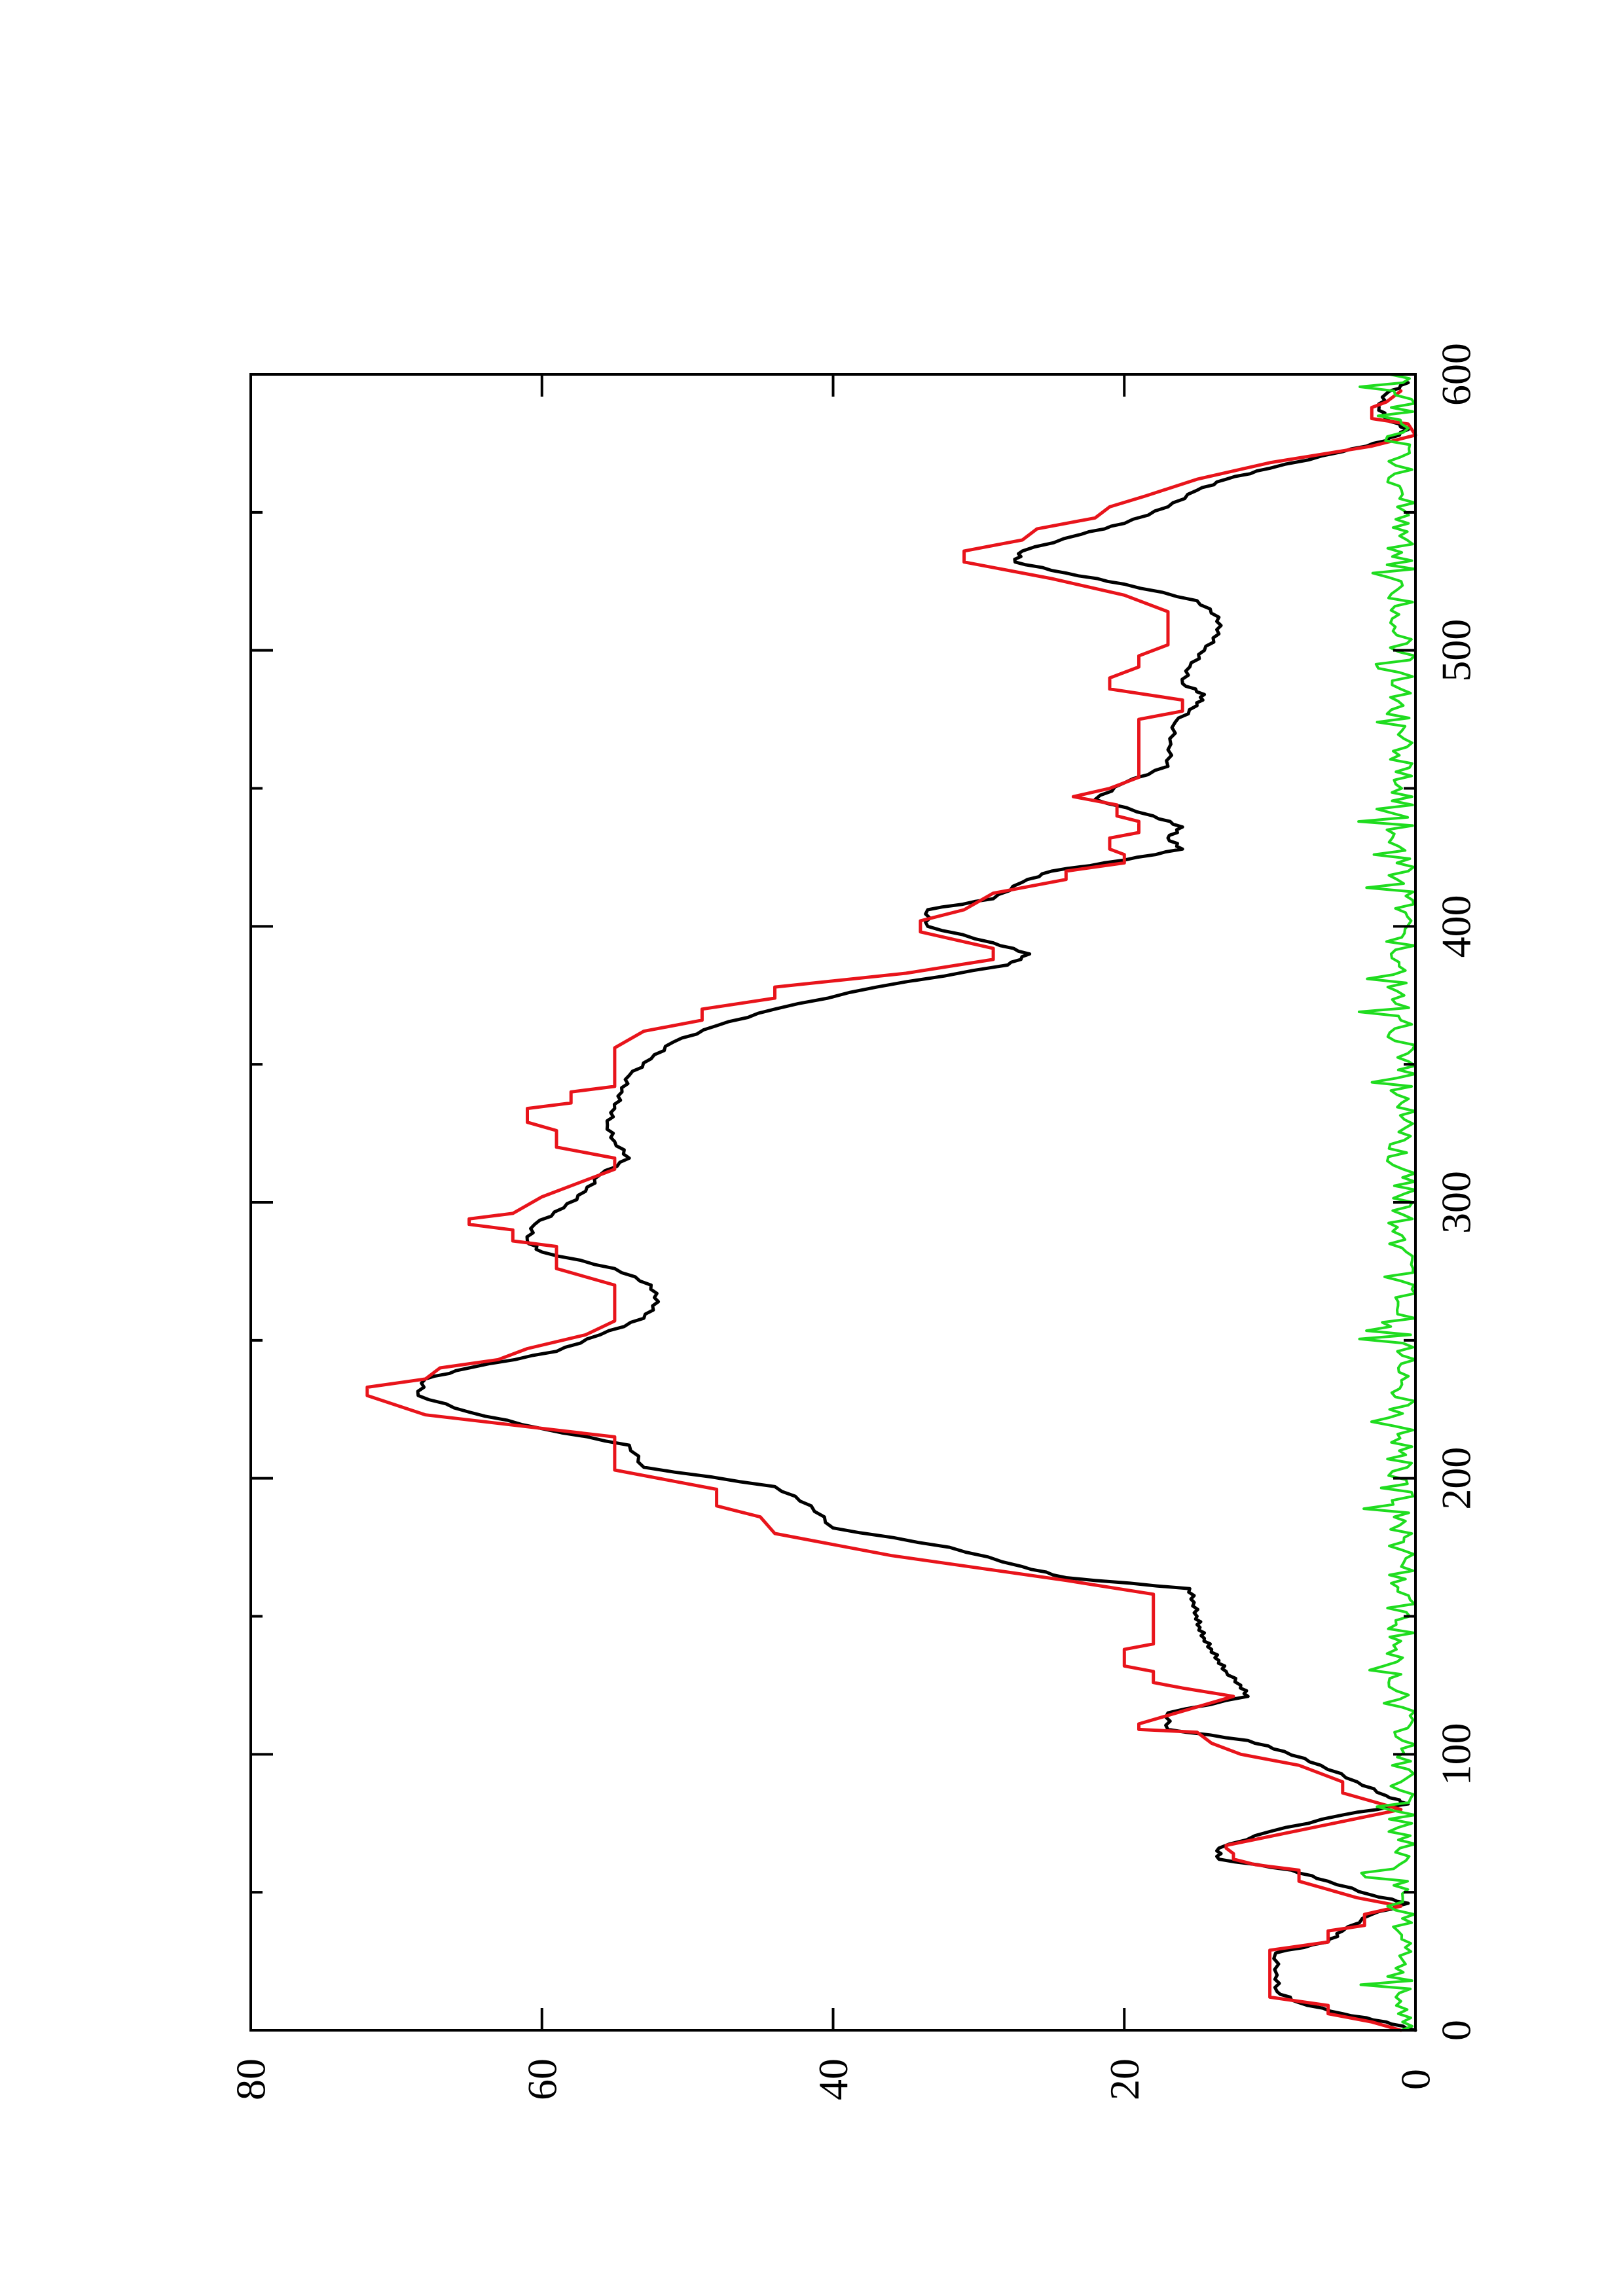 The image size is (1623, 2296). I want to click on x-tick-label: 600, so click(1456, 374).